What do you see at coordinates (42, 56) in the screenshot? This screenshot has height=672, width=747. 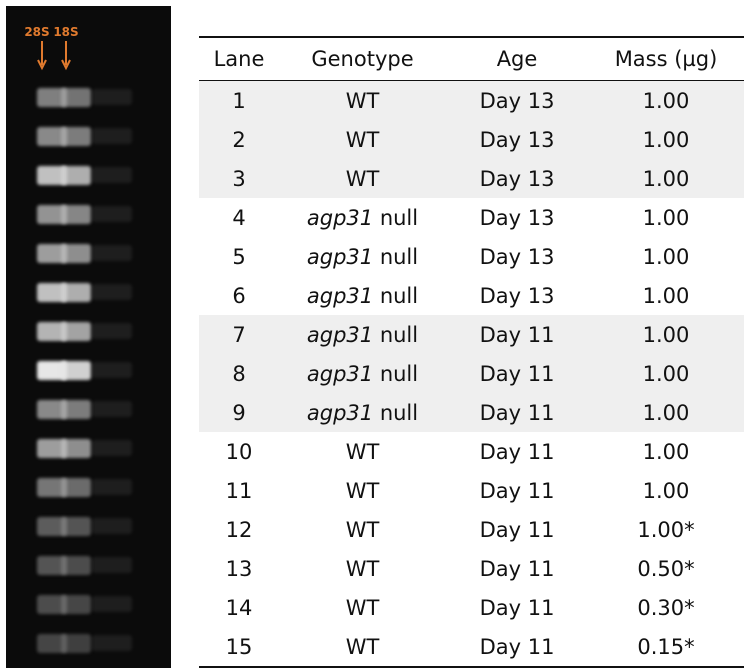 I see `marker-28s-arrow-icon` at bounding box center [42, 56].